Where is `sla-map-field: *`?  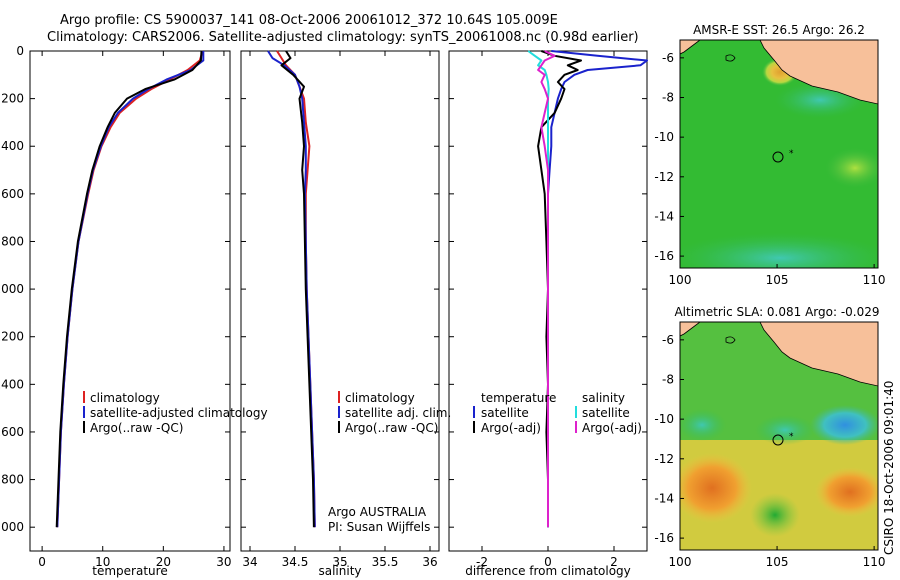
sla-map-field: * is located at coordinates (779, 436).